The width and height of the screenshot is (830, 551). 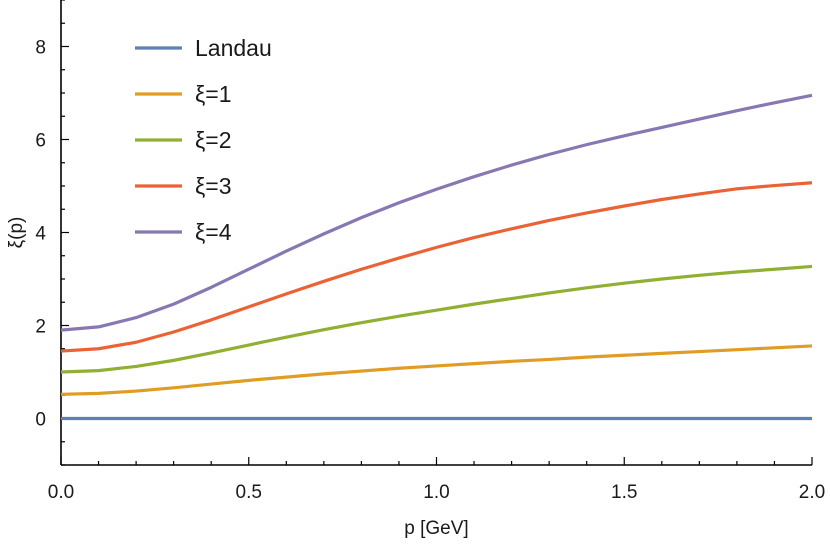 What do you see at coordinates (40, 141) in the screenshot?
I see `y-tick-label: 6` at bounding box center [40, 141].